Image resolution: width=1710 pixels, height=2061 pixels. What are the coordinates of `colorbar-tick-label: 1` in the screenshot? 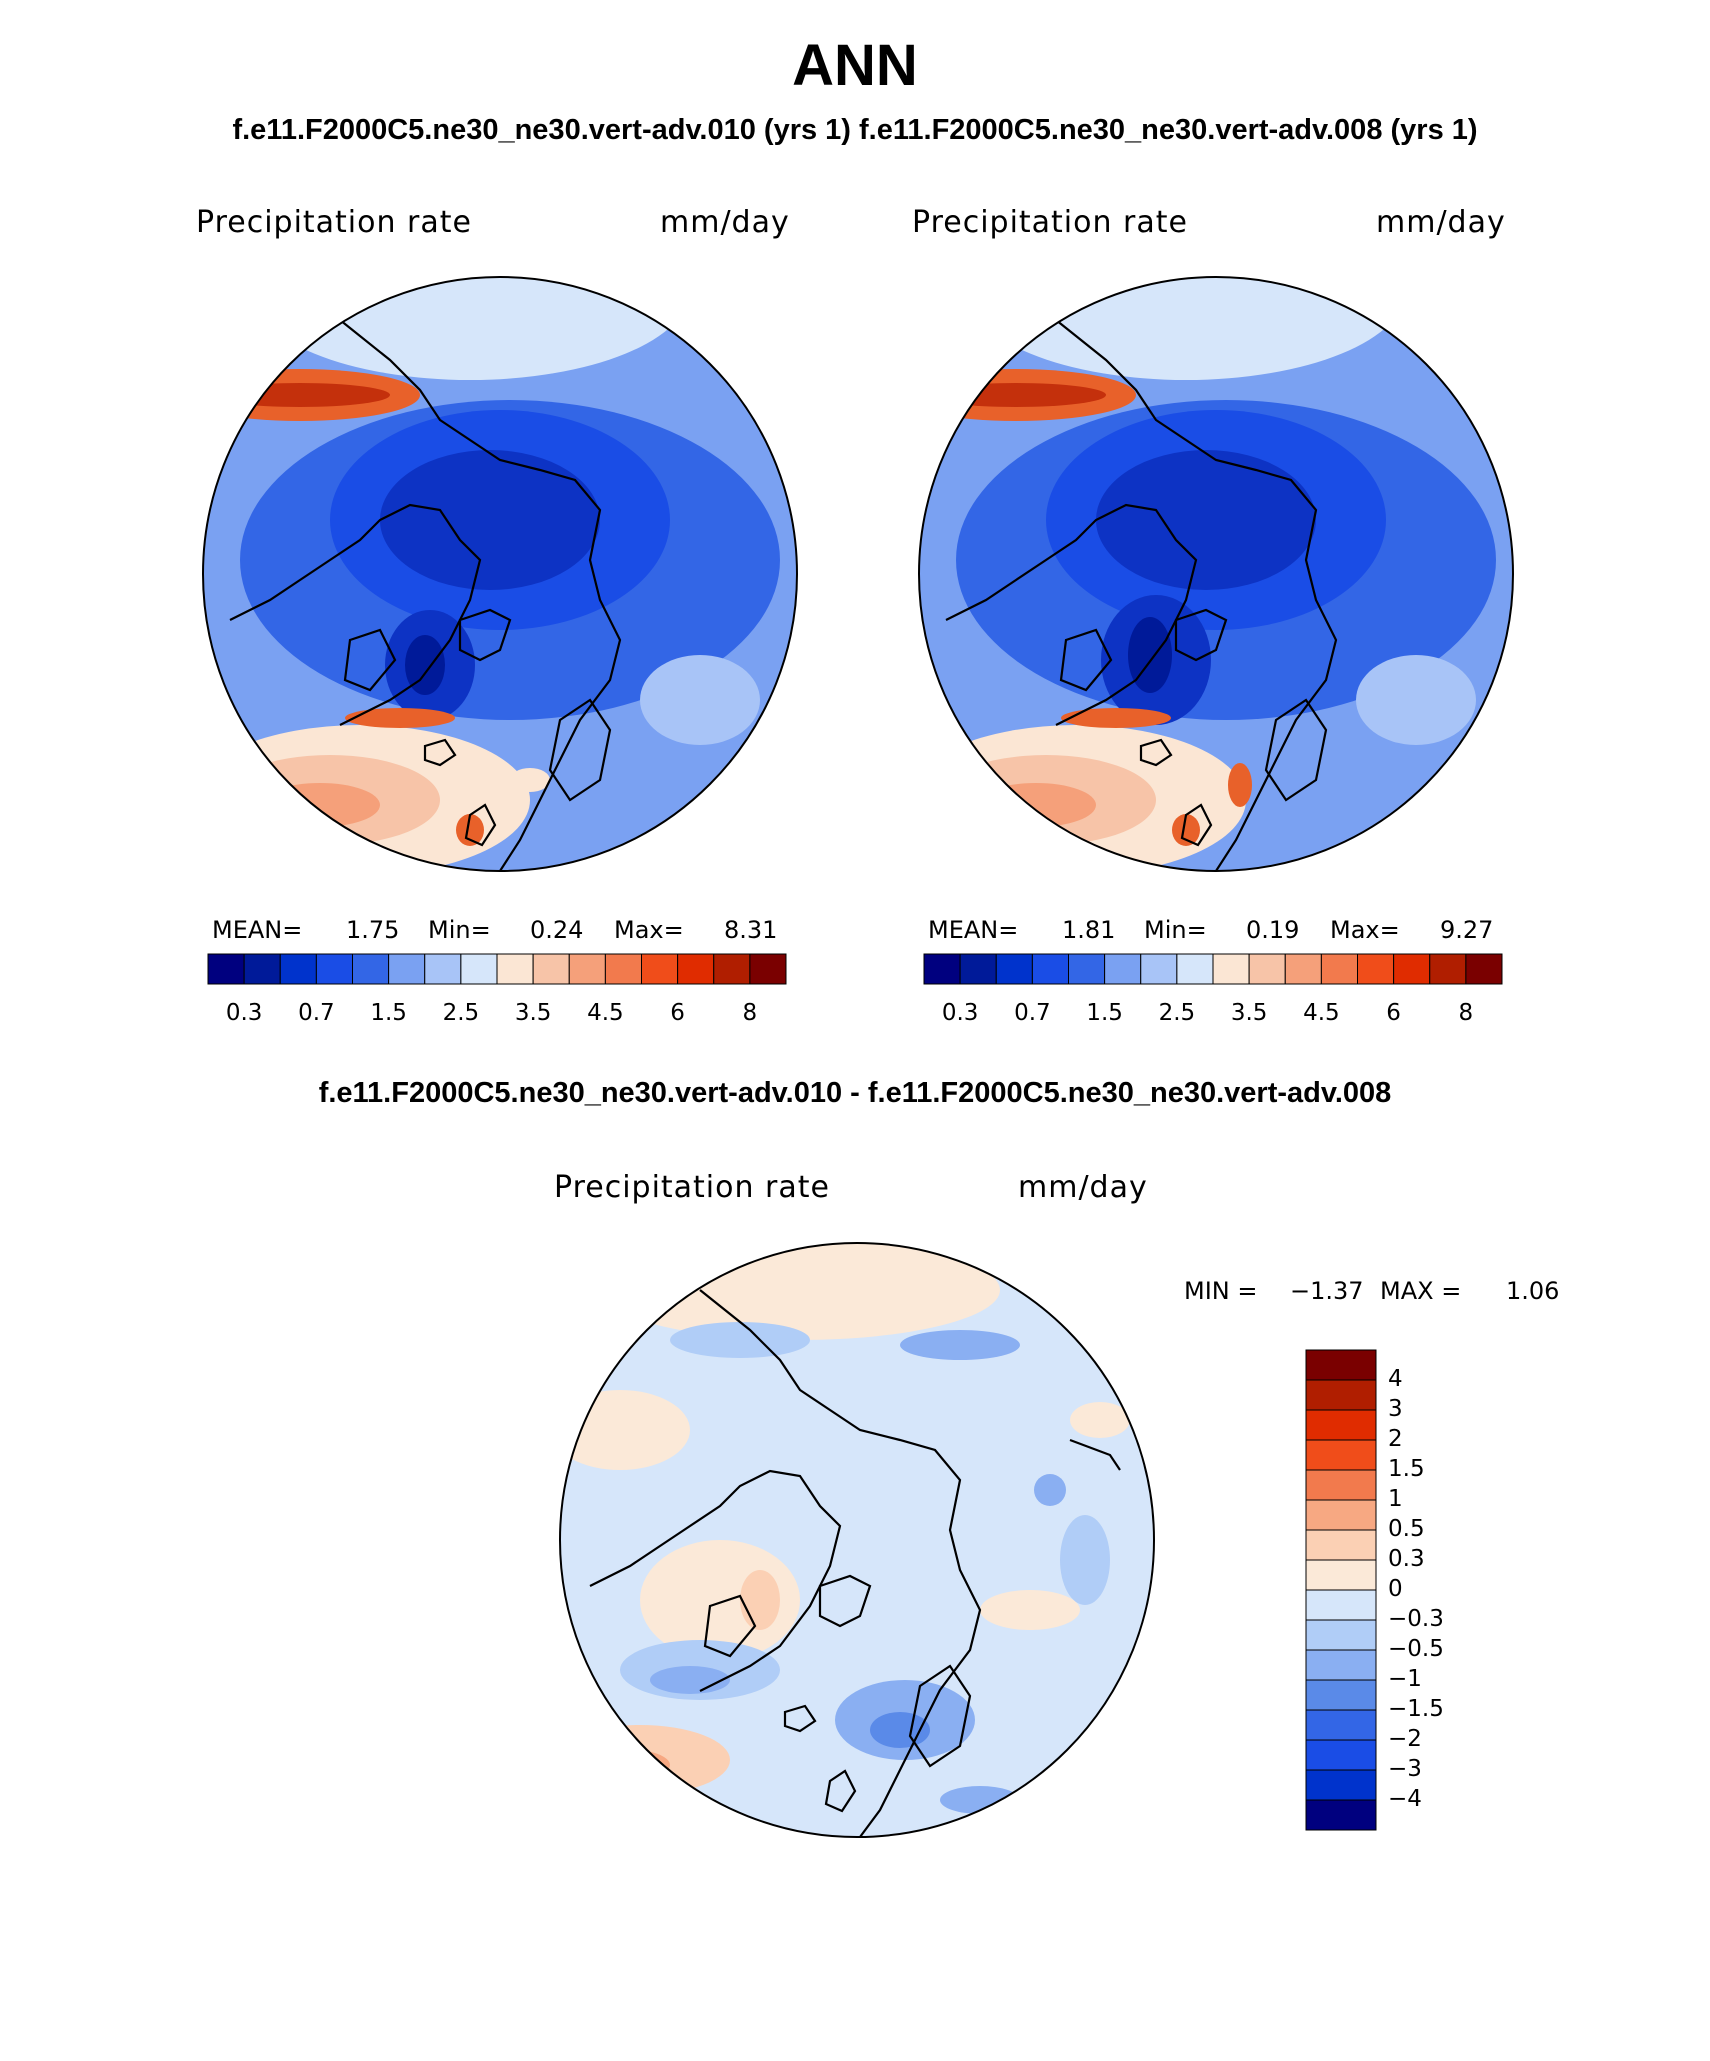 It's located at (1395, 1499).